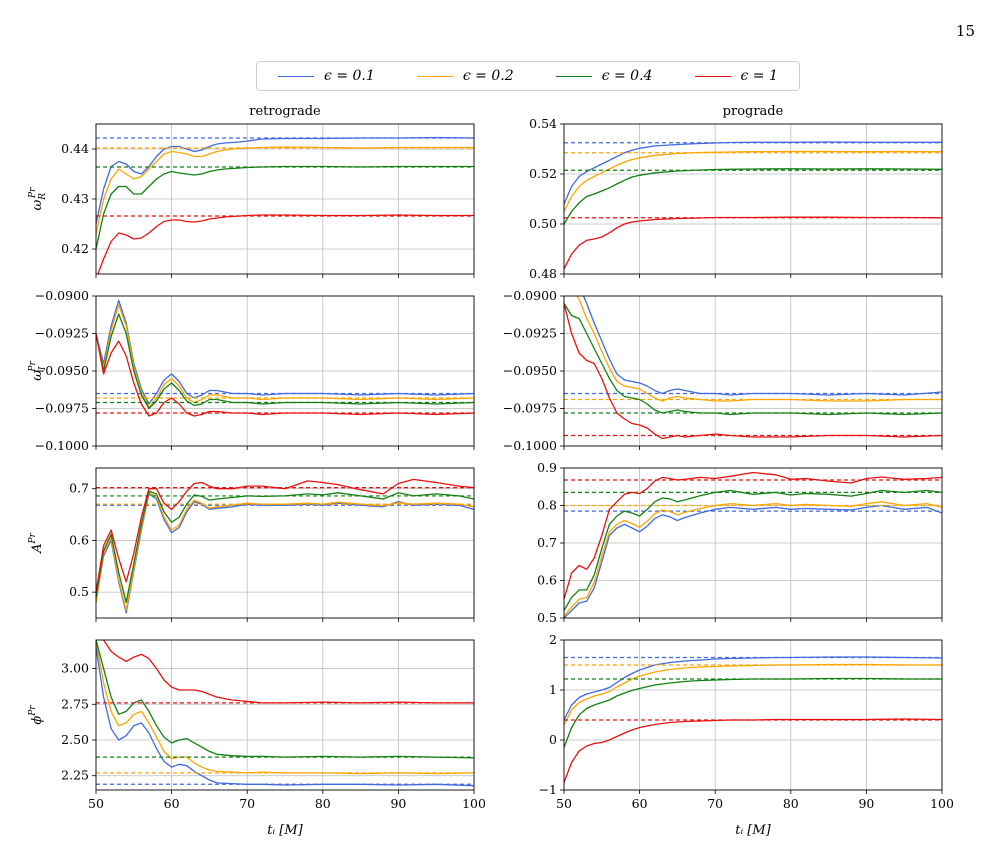  What do you see at coordinates (553, 689) in the screenshot?
I see `y-tick-label: 1` at bounding box center [553, 689].